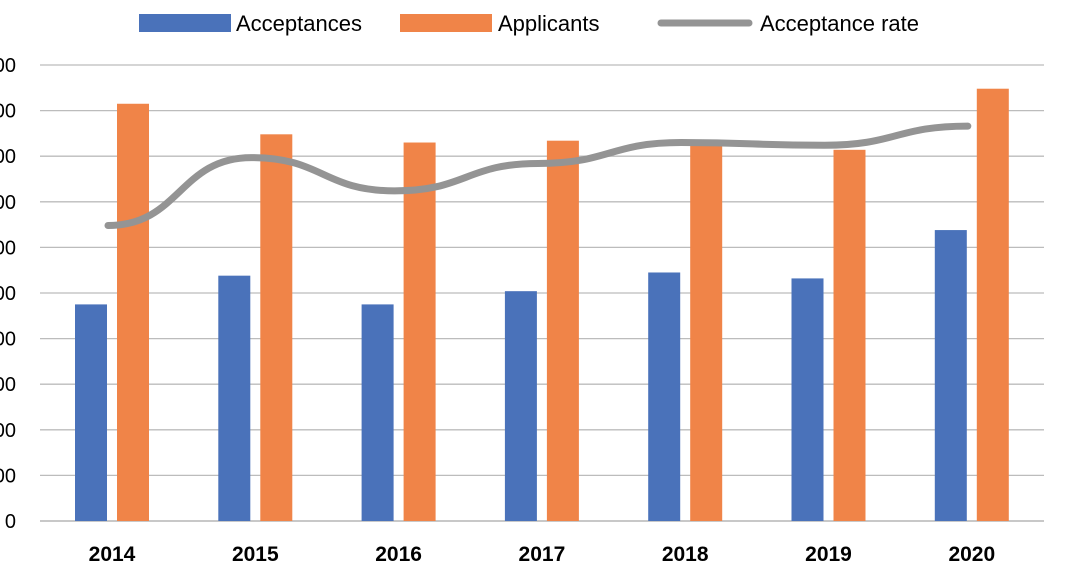 The height and width of the screenshot is (580, 1068). I want to click on x-tick-label: 2017, so click(542, 554).